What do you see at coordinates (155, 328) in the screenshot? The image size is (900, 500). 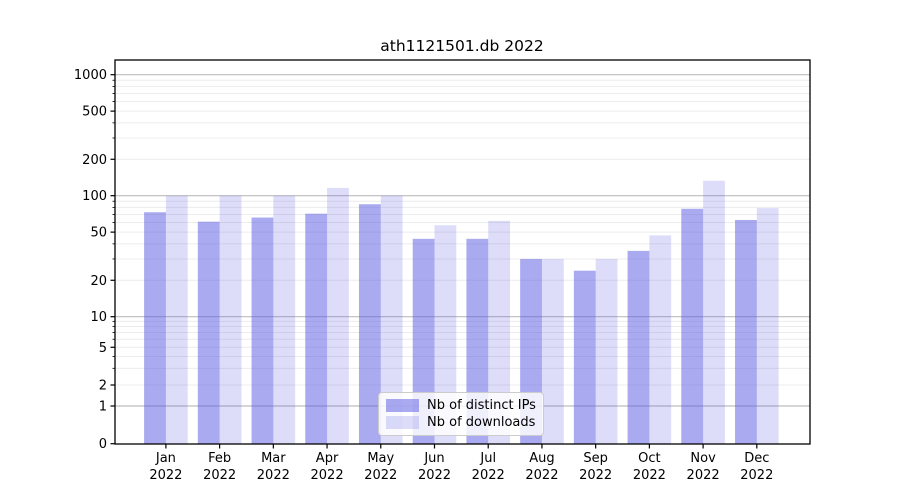 I see `bar-jan-ips` at bounding box center [155, 328].